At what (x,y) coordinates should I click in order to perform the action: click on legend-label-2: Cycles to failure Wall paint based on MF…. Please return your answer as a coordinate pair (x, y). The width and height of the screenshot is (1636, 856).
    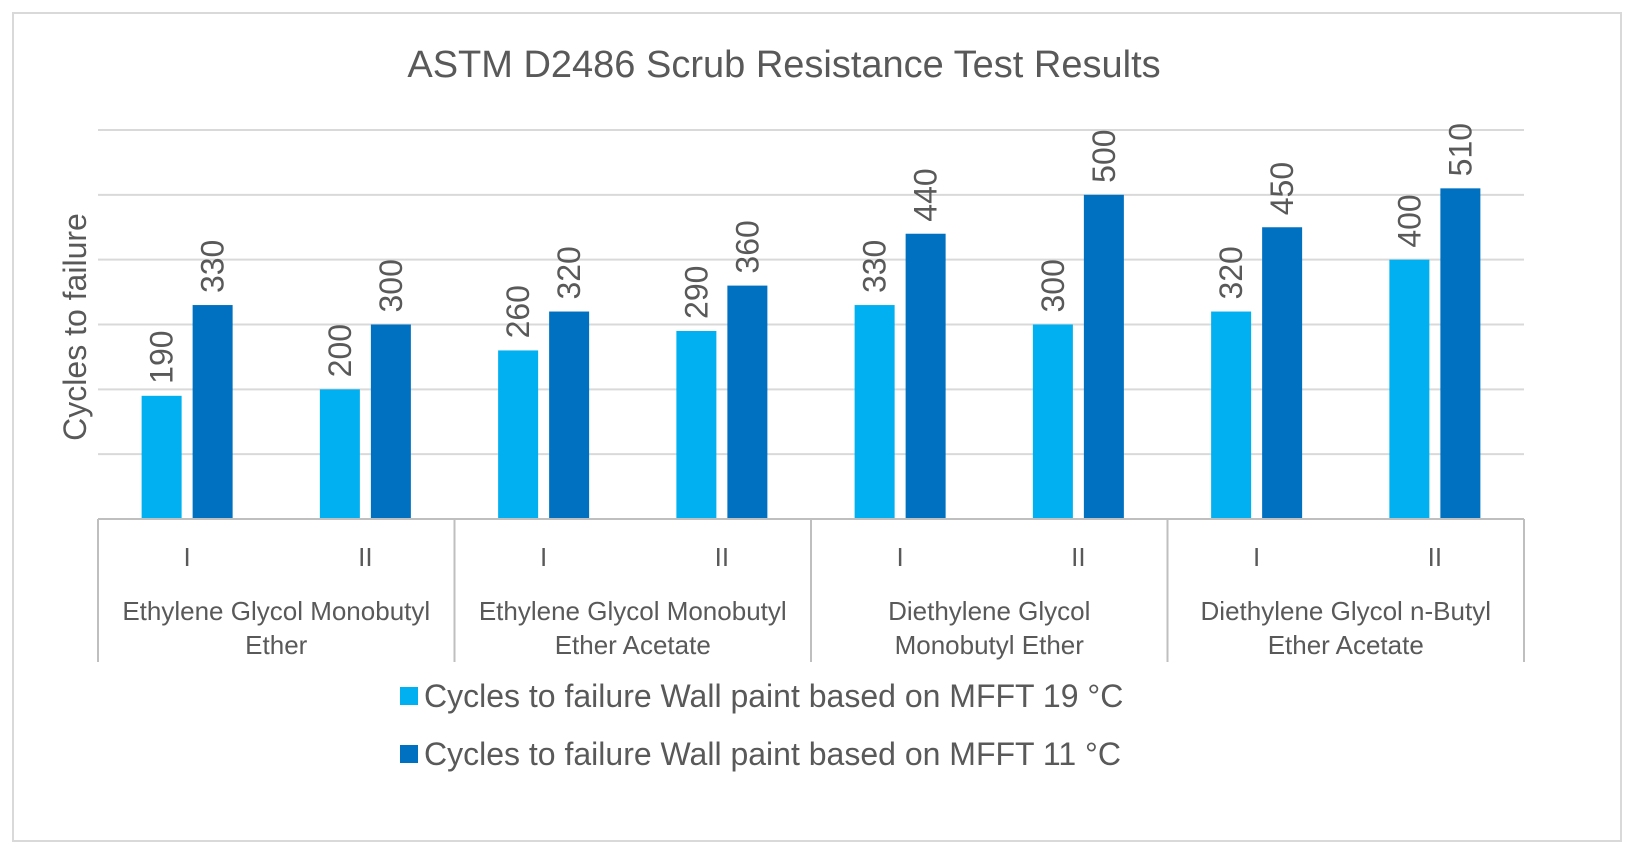
    Looking at the image, I should click on (772, 754).